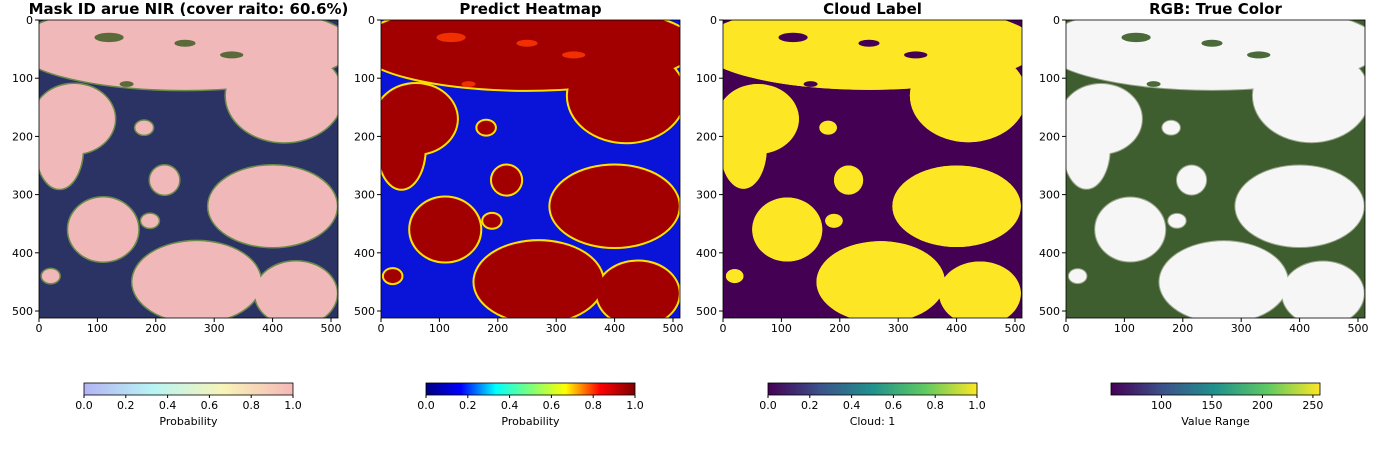 This screenshot has height=464, width=1380. I want to click on panel-title: Predict Heatmap, so click(530, 9).